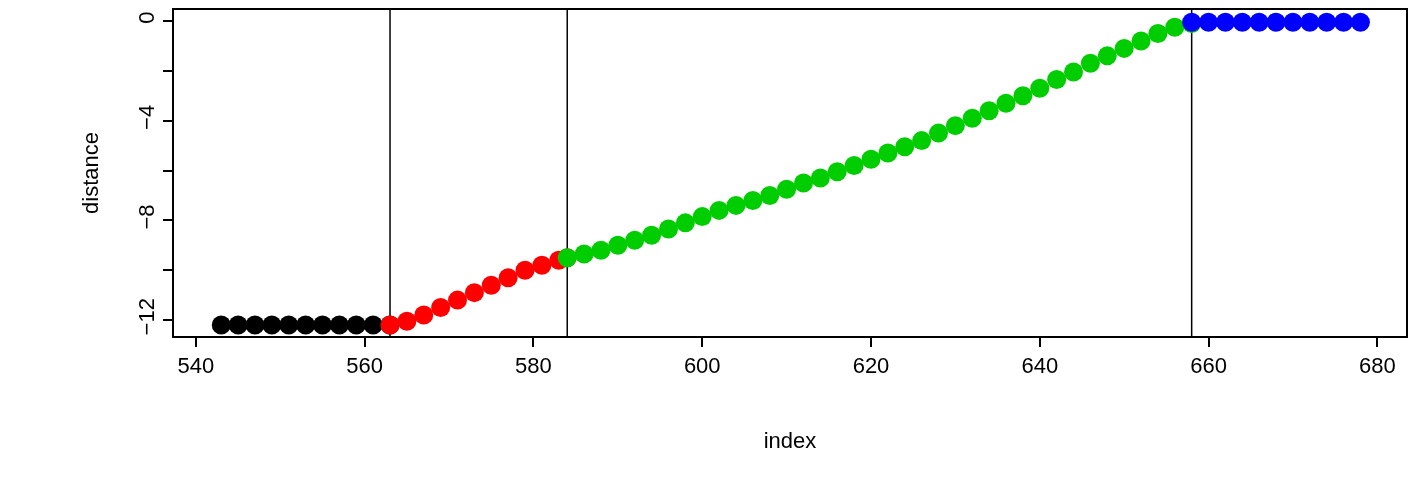  Describe the element at coordinates (365, 366) in the screenshot. I see `x-tick-label: 560` at that location.